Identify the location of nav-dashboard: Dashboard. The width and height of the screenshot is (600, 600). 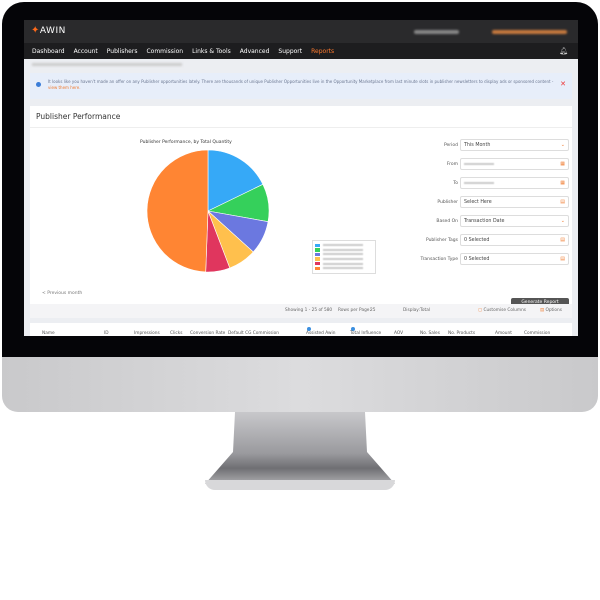
(48, 51).